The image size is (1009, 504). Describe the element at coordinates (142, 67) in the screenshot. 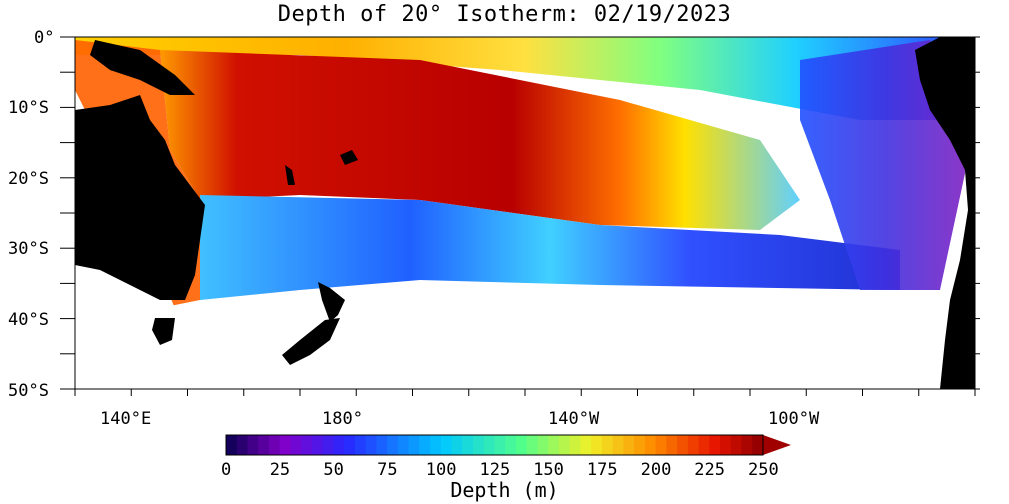

I see `new-guinea-land` at that location.